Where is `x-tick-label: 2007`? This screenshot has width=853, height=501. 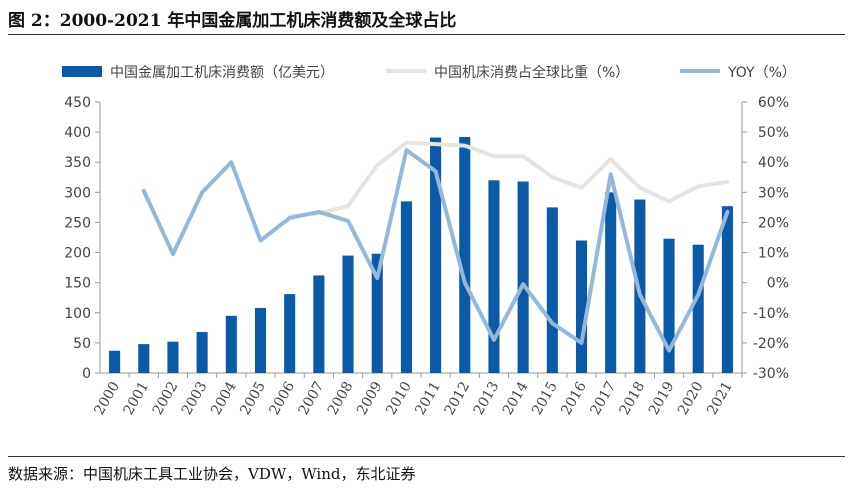 x-tick-label: 2007 is located at coordinates (312, 398).